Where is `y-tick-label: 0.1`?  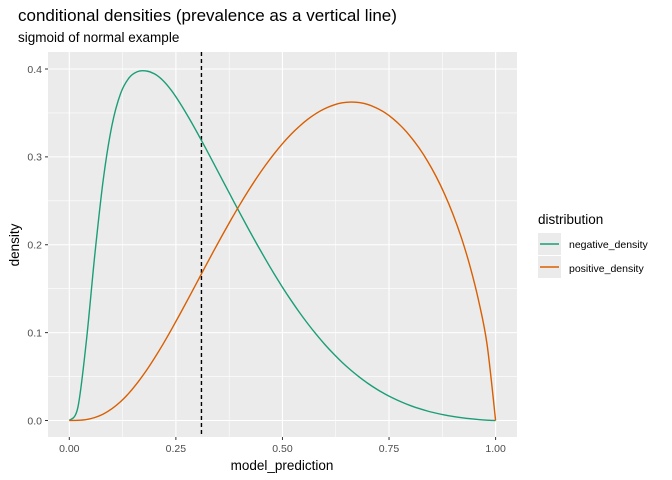 y-tick-label: 0.1 is located at coordinates (34, 333).